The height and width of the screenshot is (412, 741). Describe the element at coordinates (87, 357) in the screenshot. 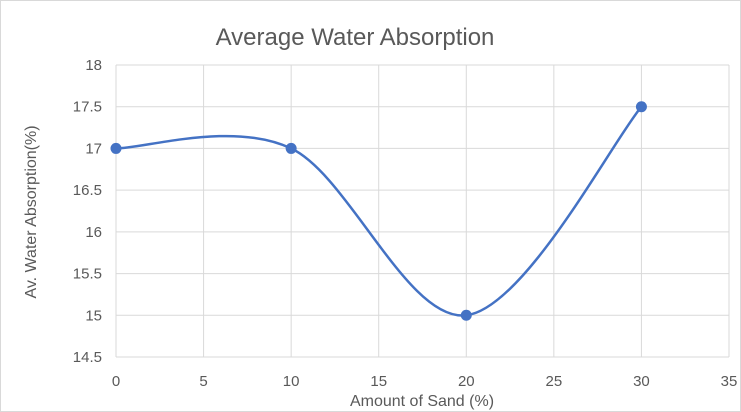

I see `y-tick-label: 14.5` at that location.